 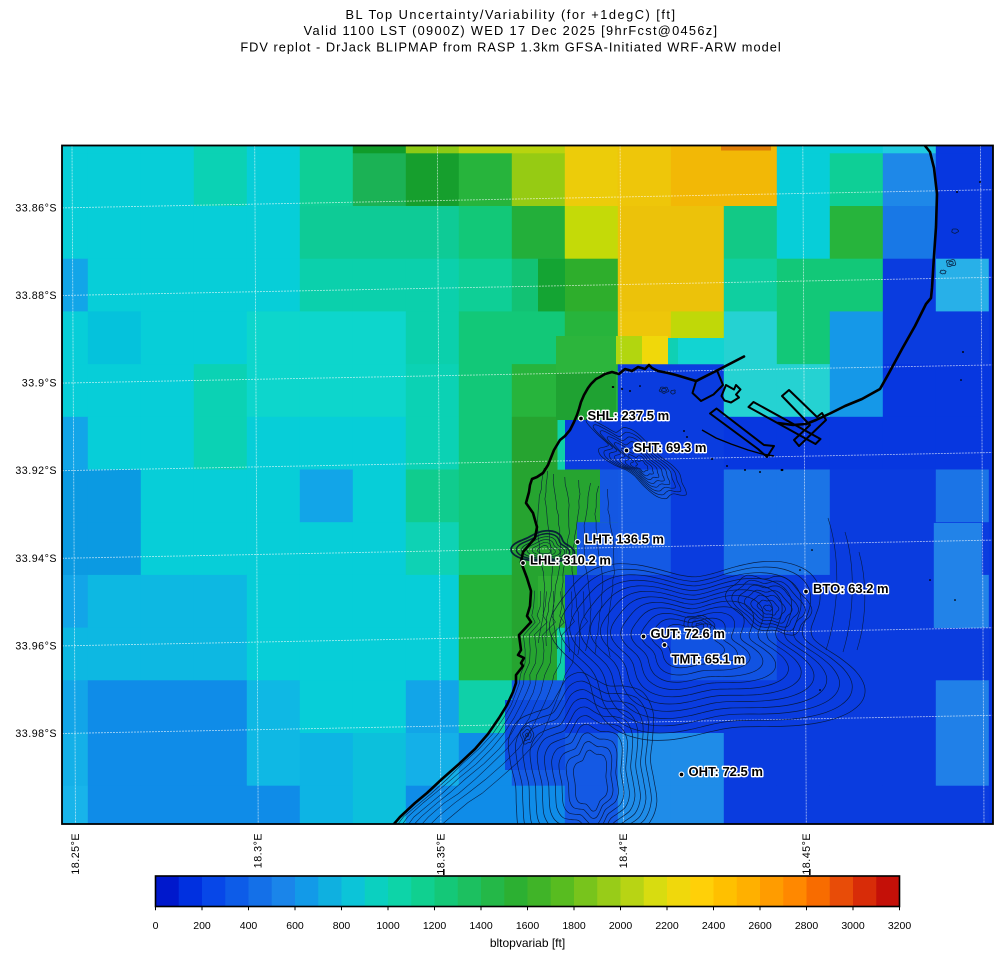 What do you see at coordinates (76, 854) in the screenshot?
I see `svg-text: 18.25°E` at bounding box center [76, 854].